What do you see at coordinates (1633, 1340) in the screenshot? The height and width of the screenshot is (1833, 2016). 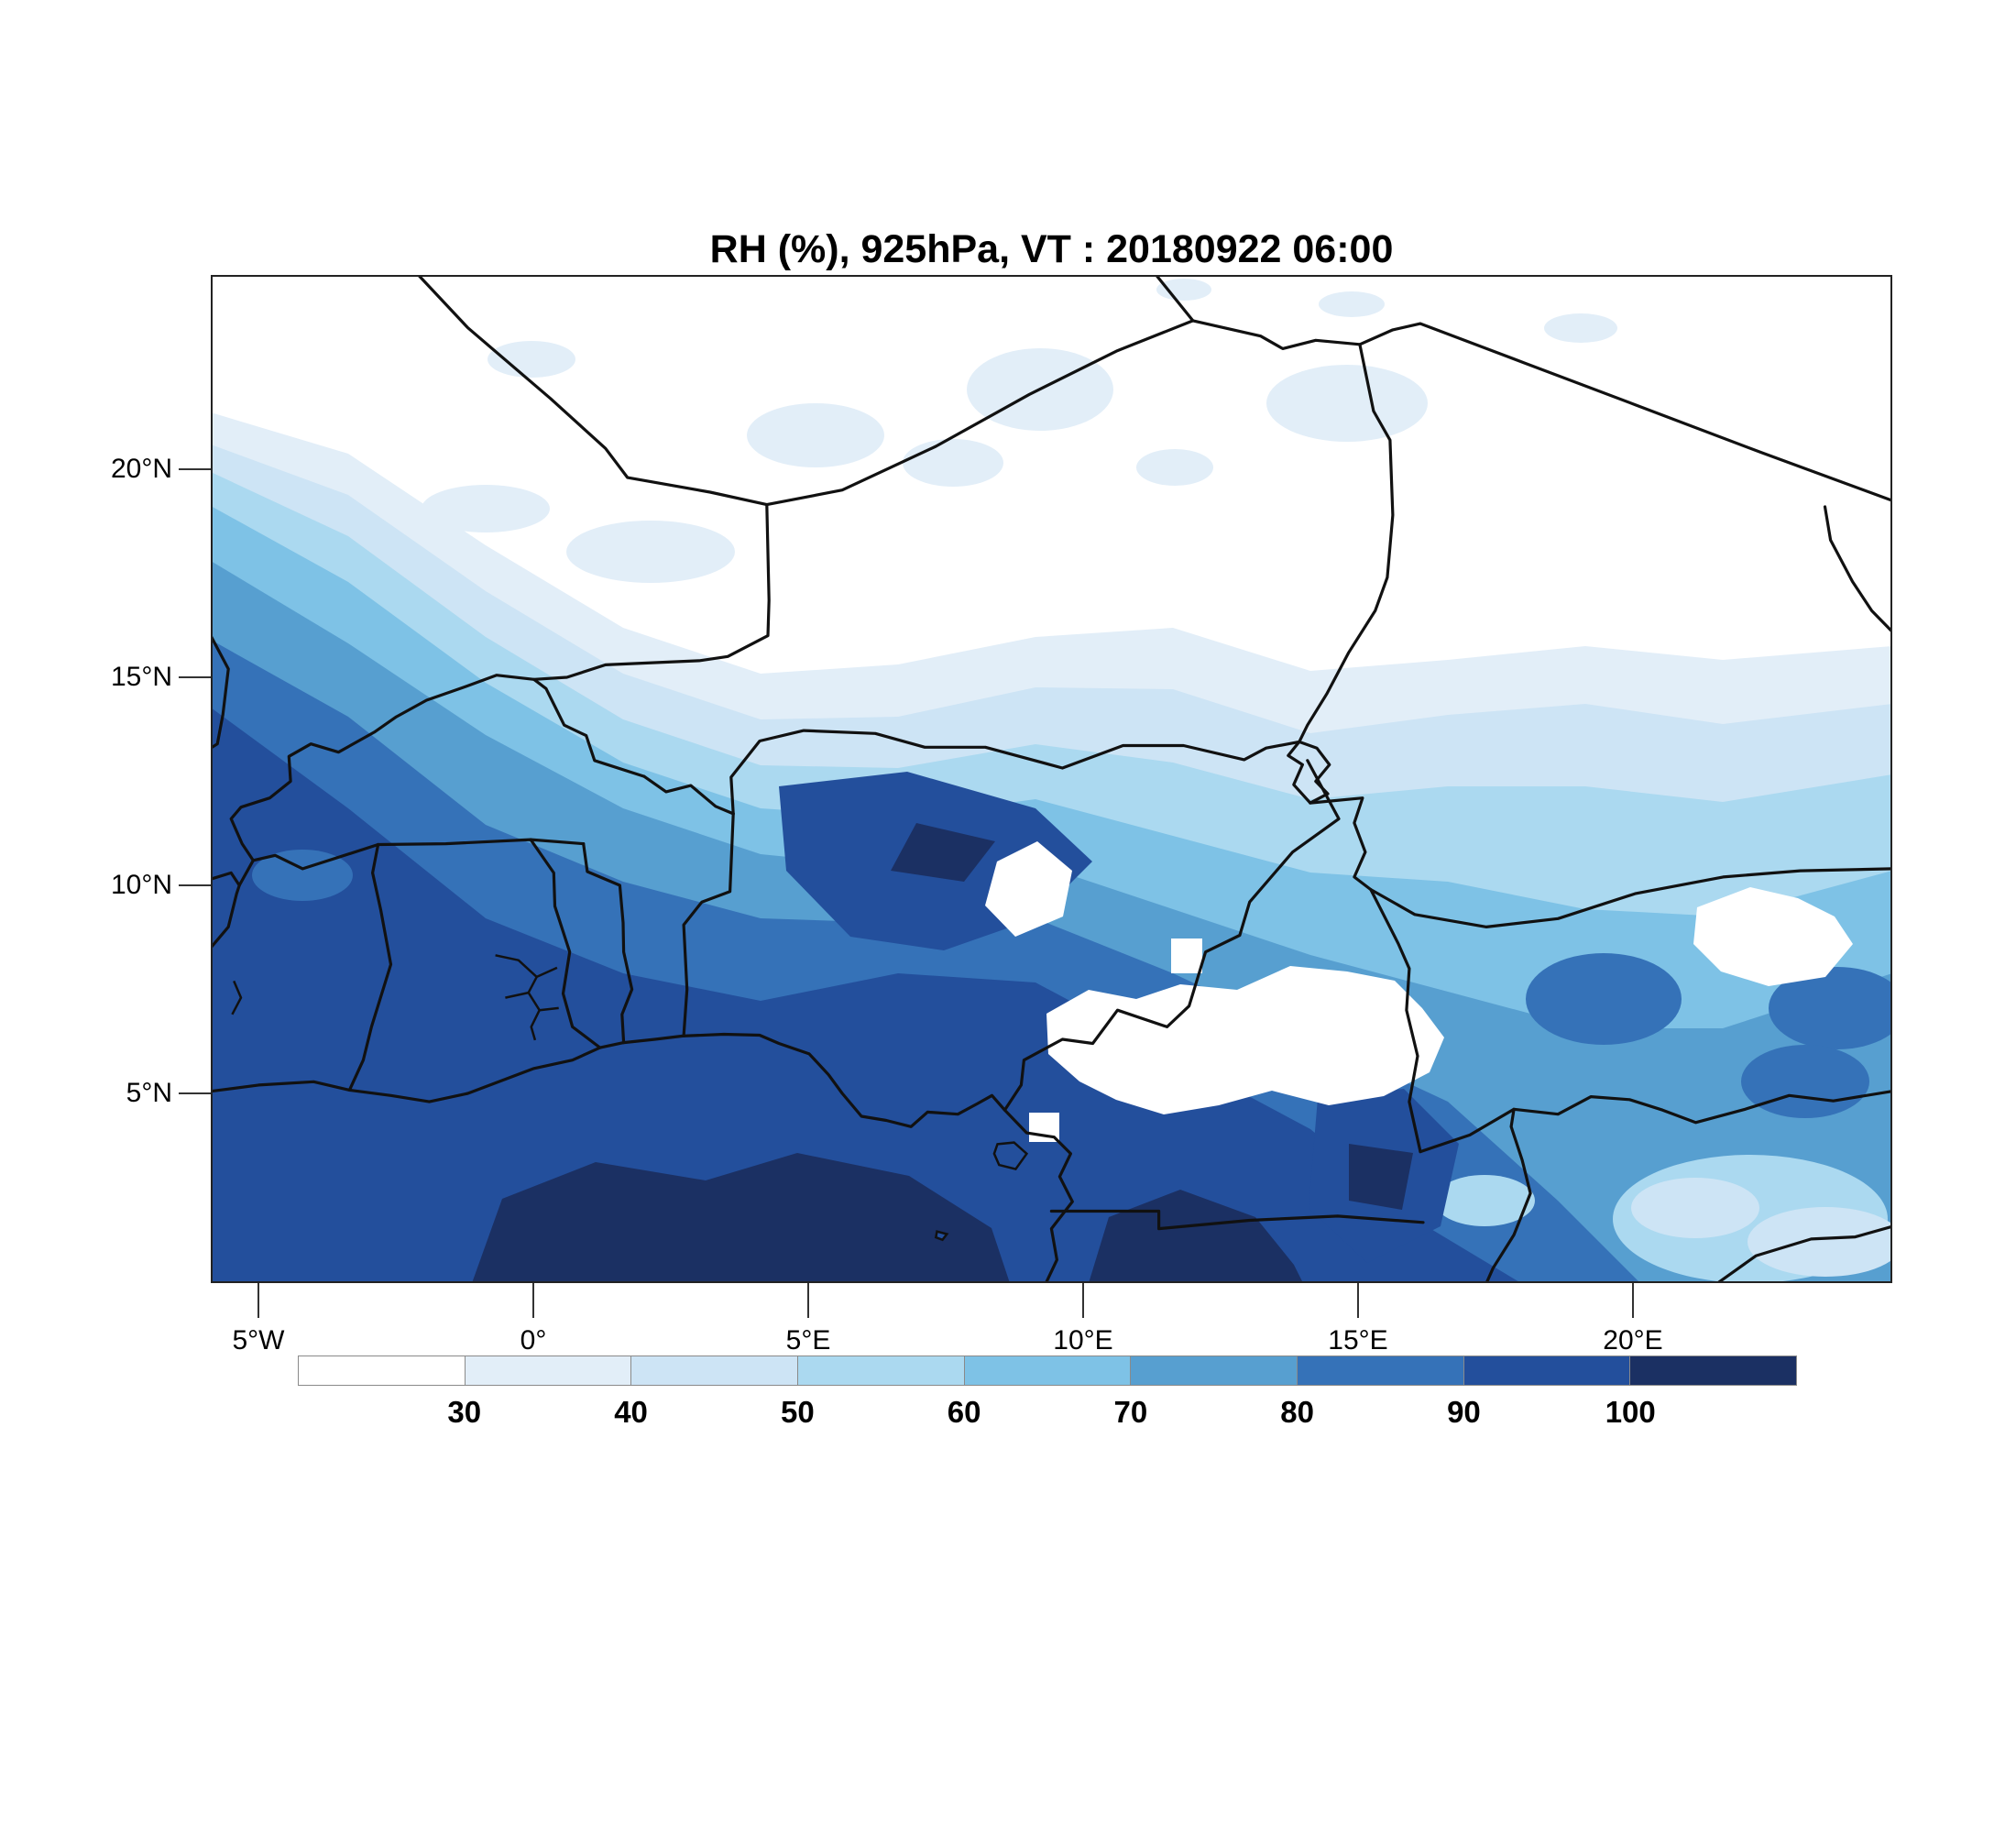 I see `lon-tick-label: 20°E` at bounding box center [1633, 1340].